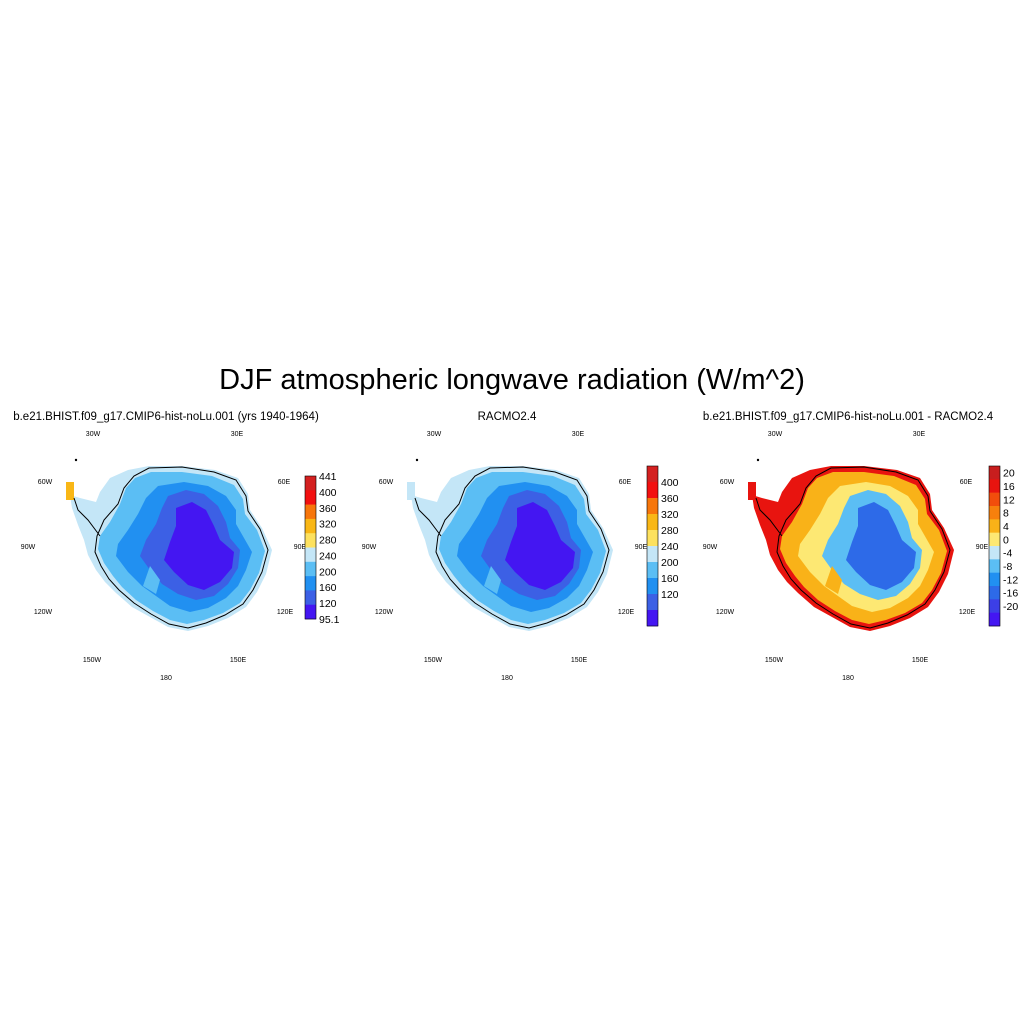 This screenshot has height=1024, width=1024. Describe the element at coordinates (328, 572) in the screenshot. I see `colorbar-label: 200` at that location.